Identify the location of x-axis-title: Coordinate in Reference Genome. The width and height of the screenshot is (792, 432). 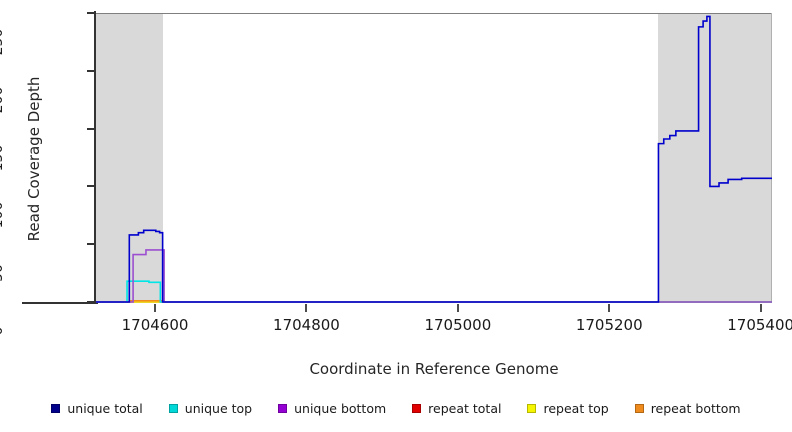
(434, 369).